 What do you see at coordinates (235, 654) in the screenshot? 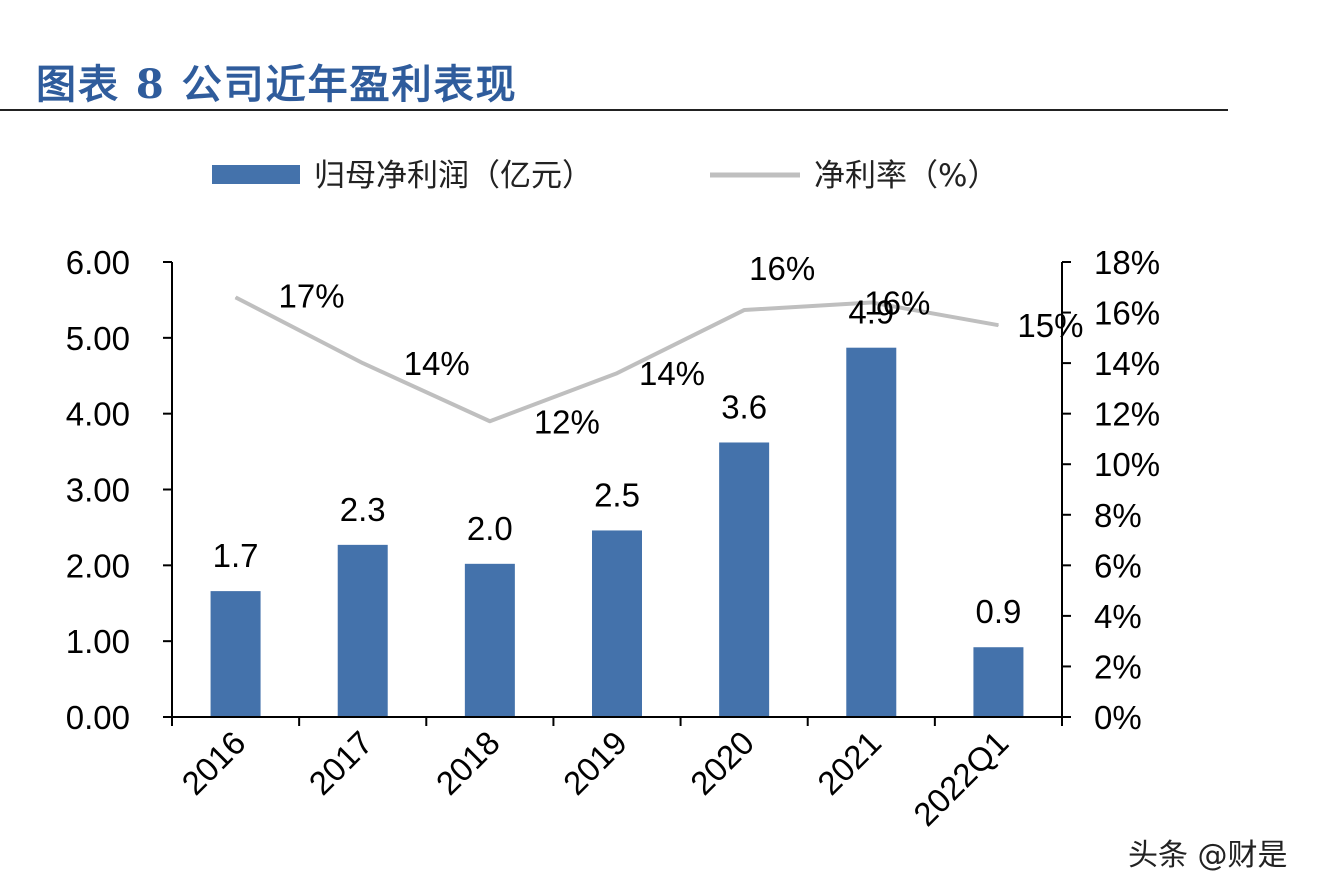
I see `bar-2016` at bounding box center [235, 654].